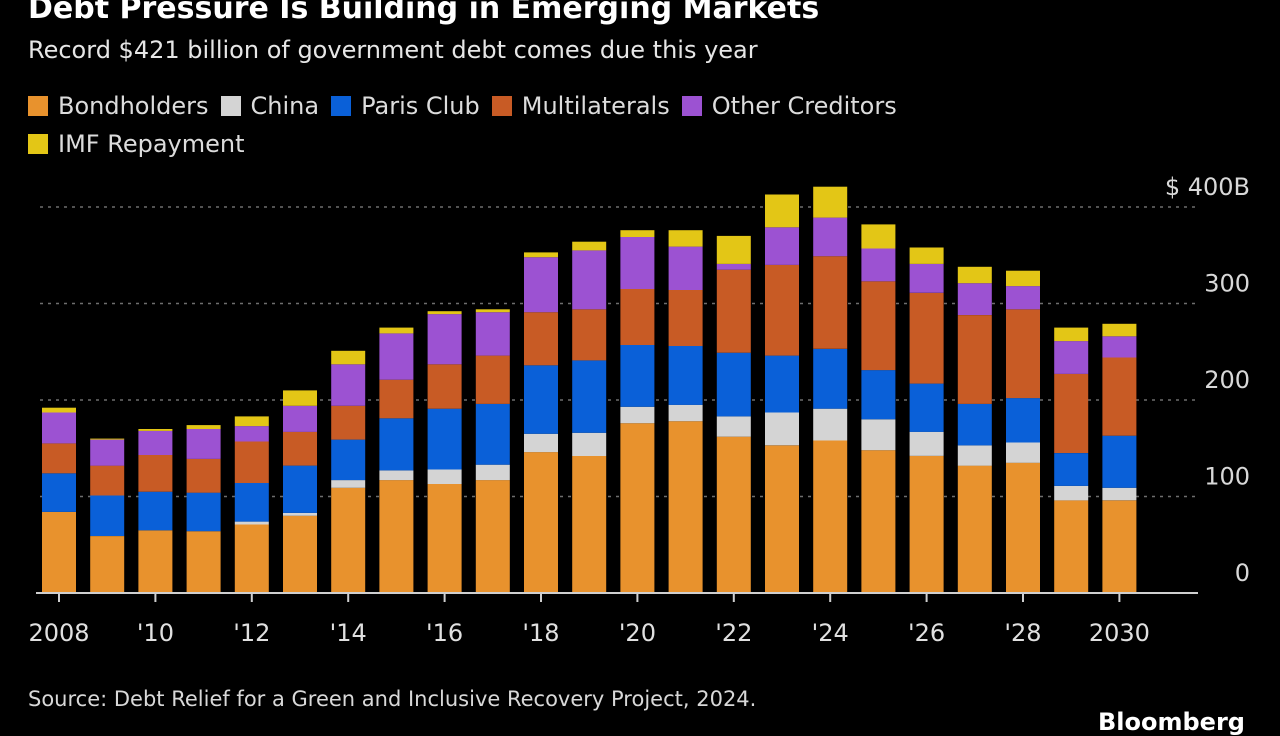 The height and width of the screenshot is (736, 1280). Describe the element at coordinates (1227, 380) in the screenshot. I see `y-tick-label: 200` at that location.